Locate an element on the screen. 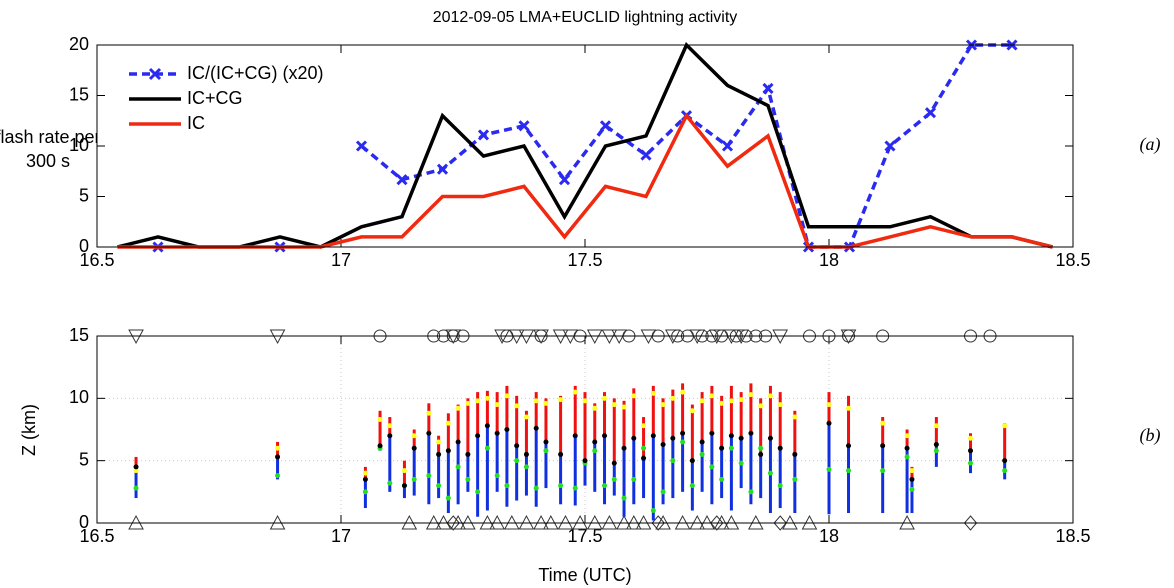 The width and height of the screenshot is (1174, 588). x-axis-label: Time (UTC) is located at coordinates (584, 575).